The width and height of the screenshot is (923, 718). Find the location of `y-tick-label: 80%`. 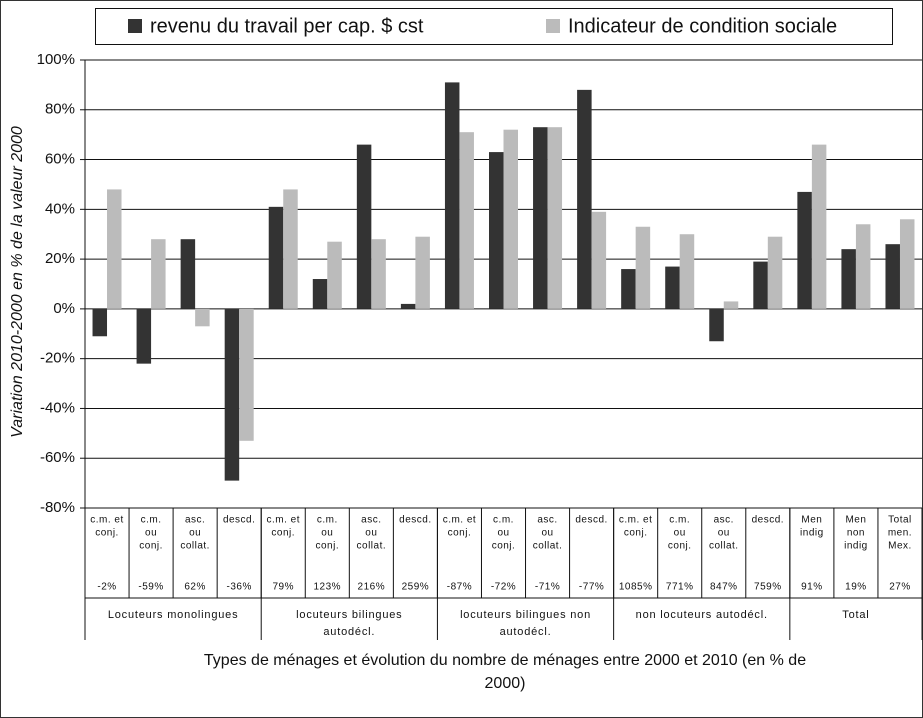

y-tick-label: 80% is located at coordinates (60, 109).